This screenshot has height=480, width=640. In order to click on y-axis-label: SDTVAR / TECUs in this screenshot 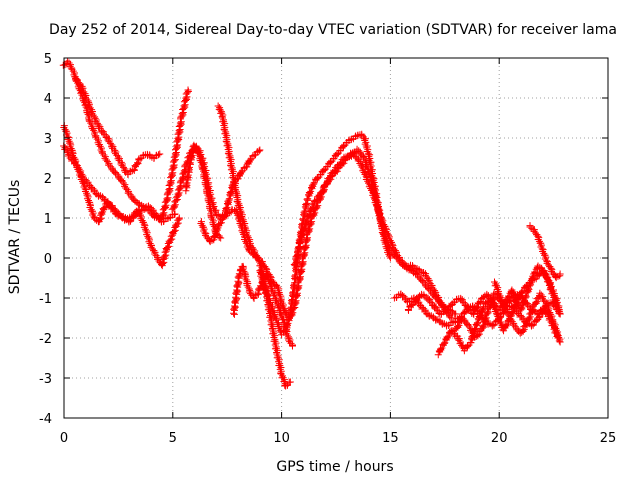, I will do `click(15, 237)`.